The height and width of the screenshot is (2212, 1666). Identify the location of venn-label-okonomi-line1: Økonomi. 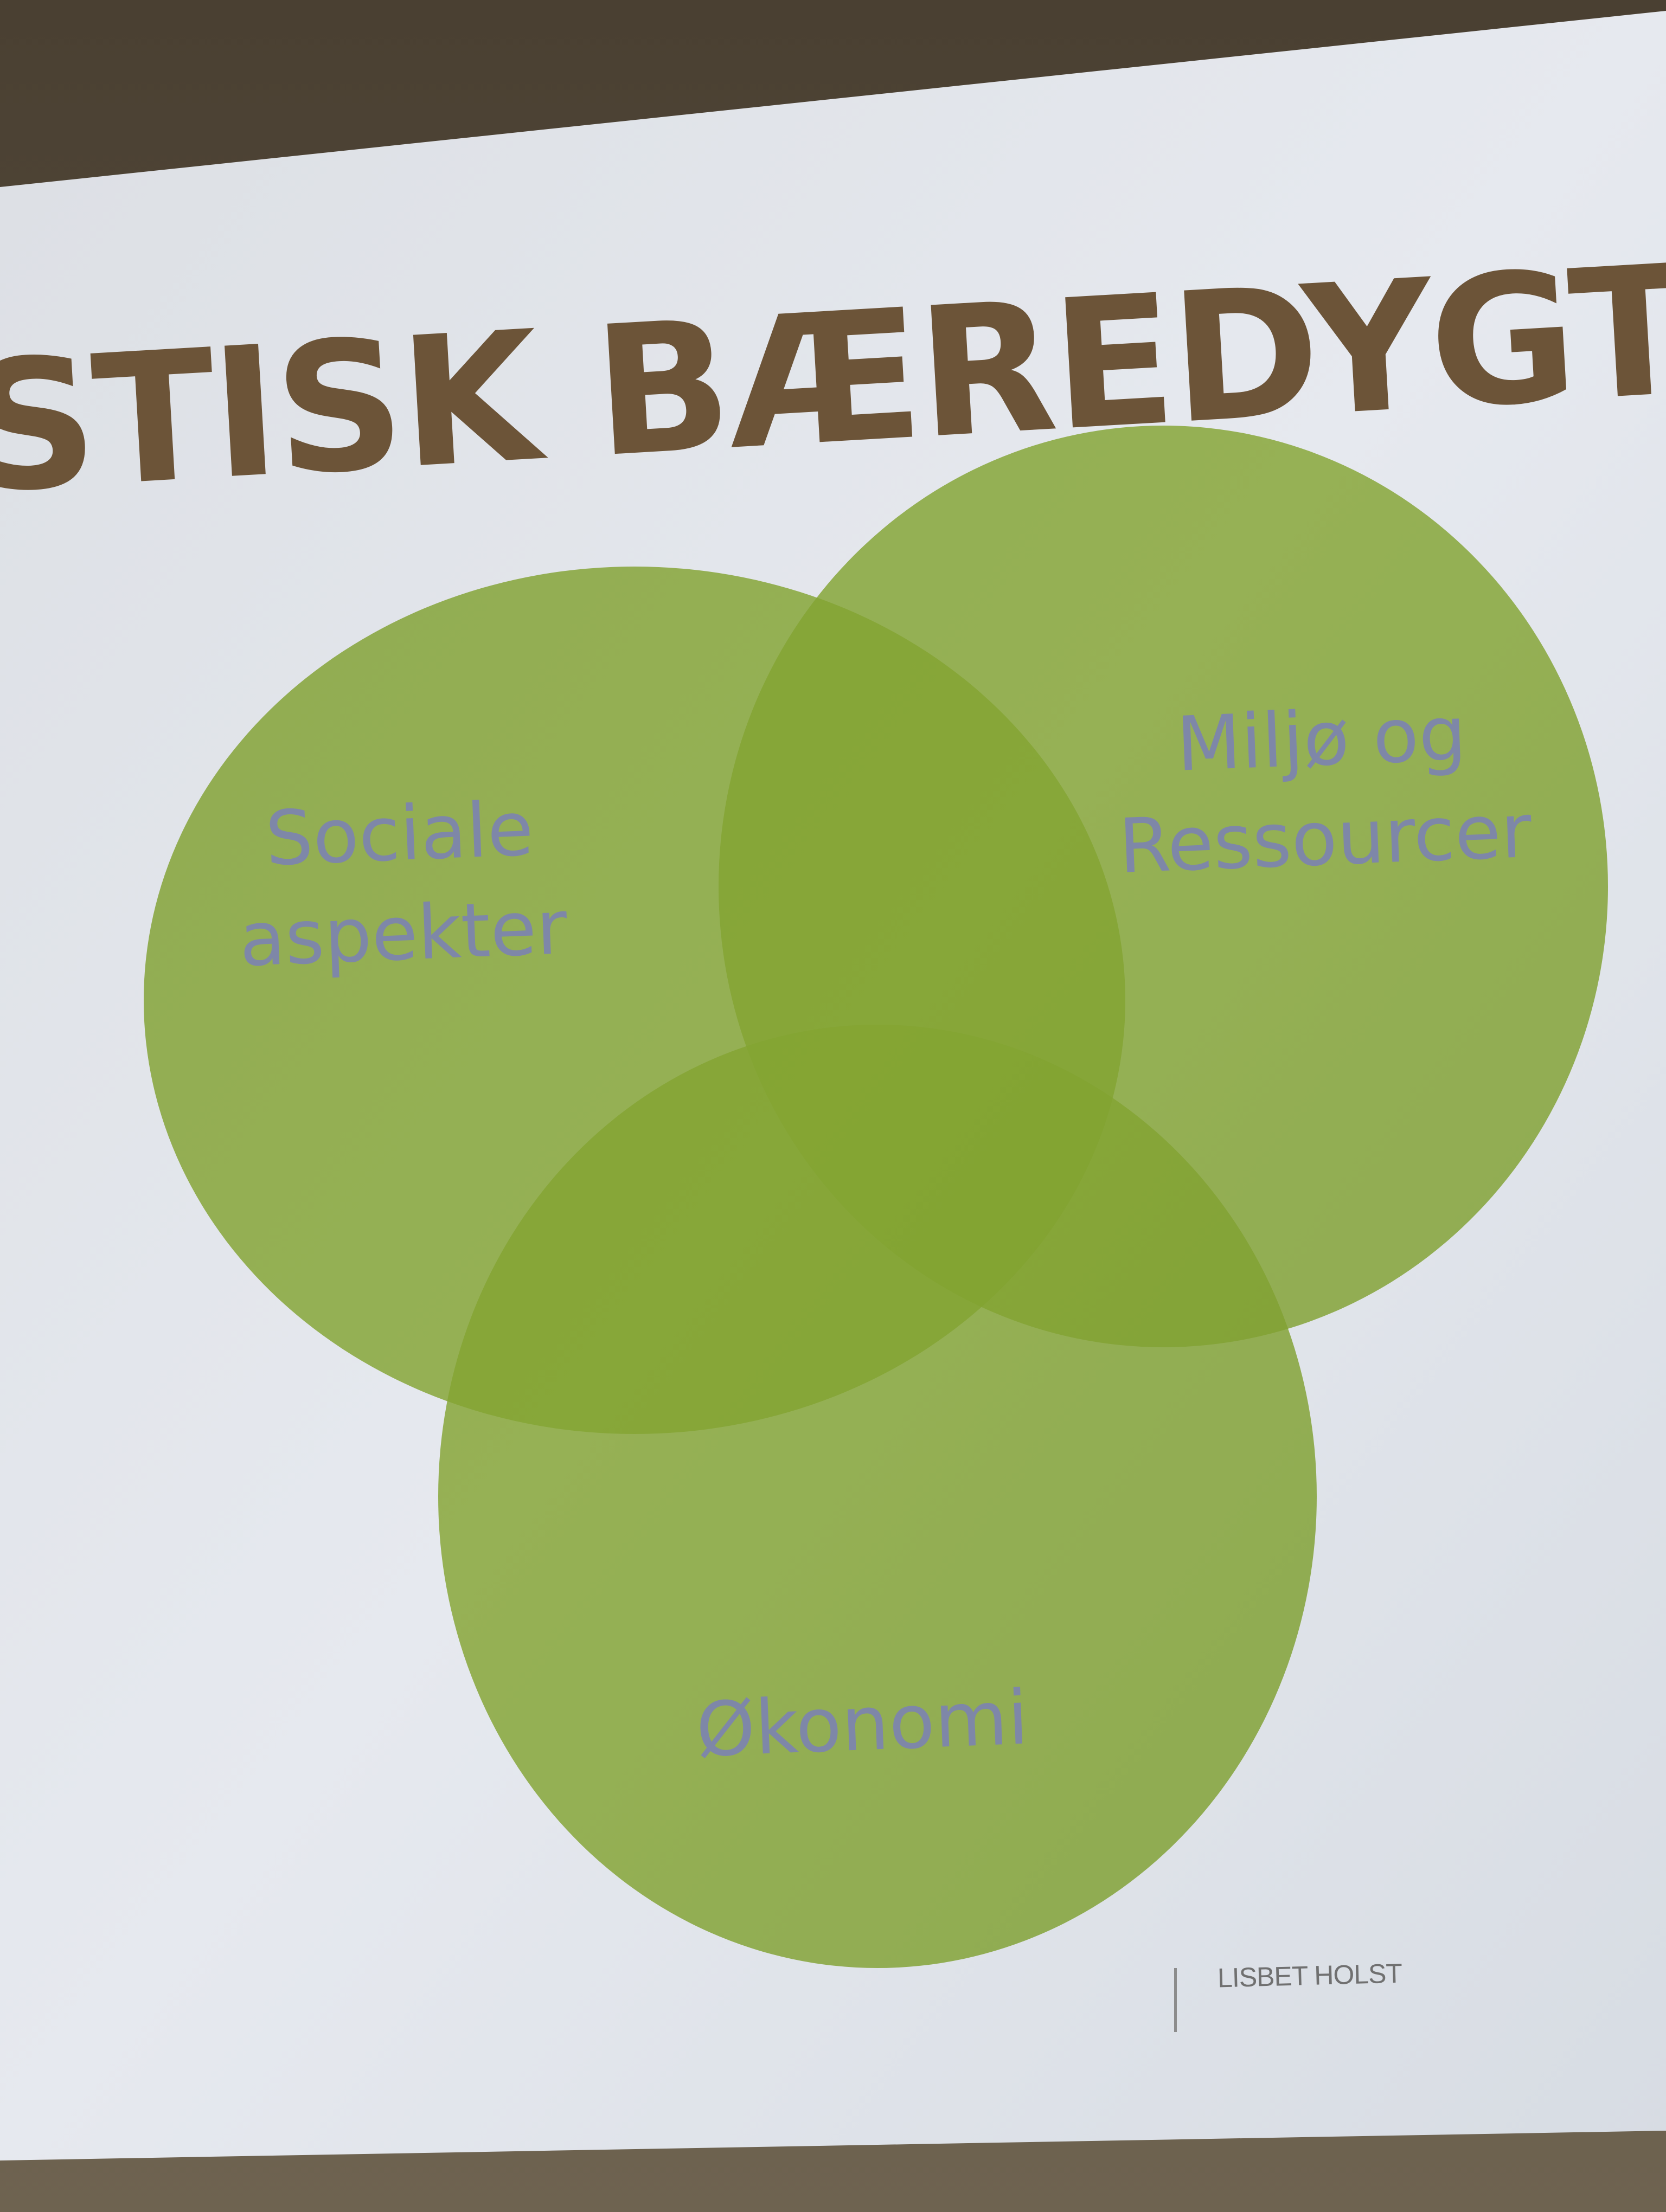
(862, 1724).